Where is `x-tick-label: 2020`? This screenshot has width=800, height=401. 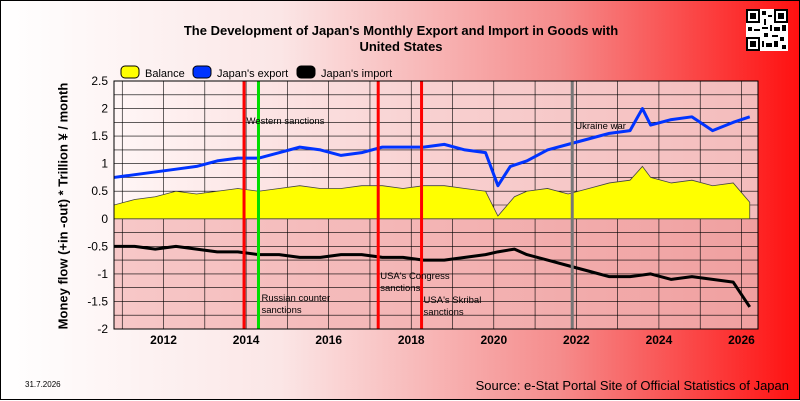 x-tick-label: 2020 is located at coordinates (493, 340).